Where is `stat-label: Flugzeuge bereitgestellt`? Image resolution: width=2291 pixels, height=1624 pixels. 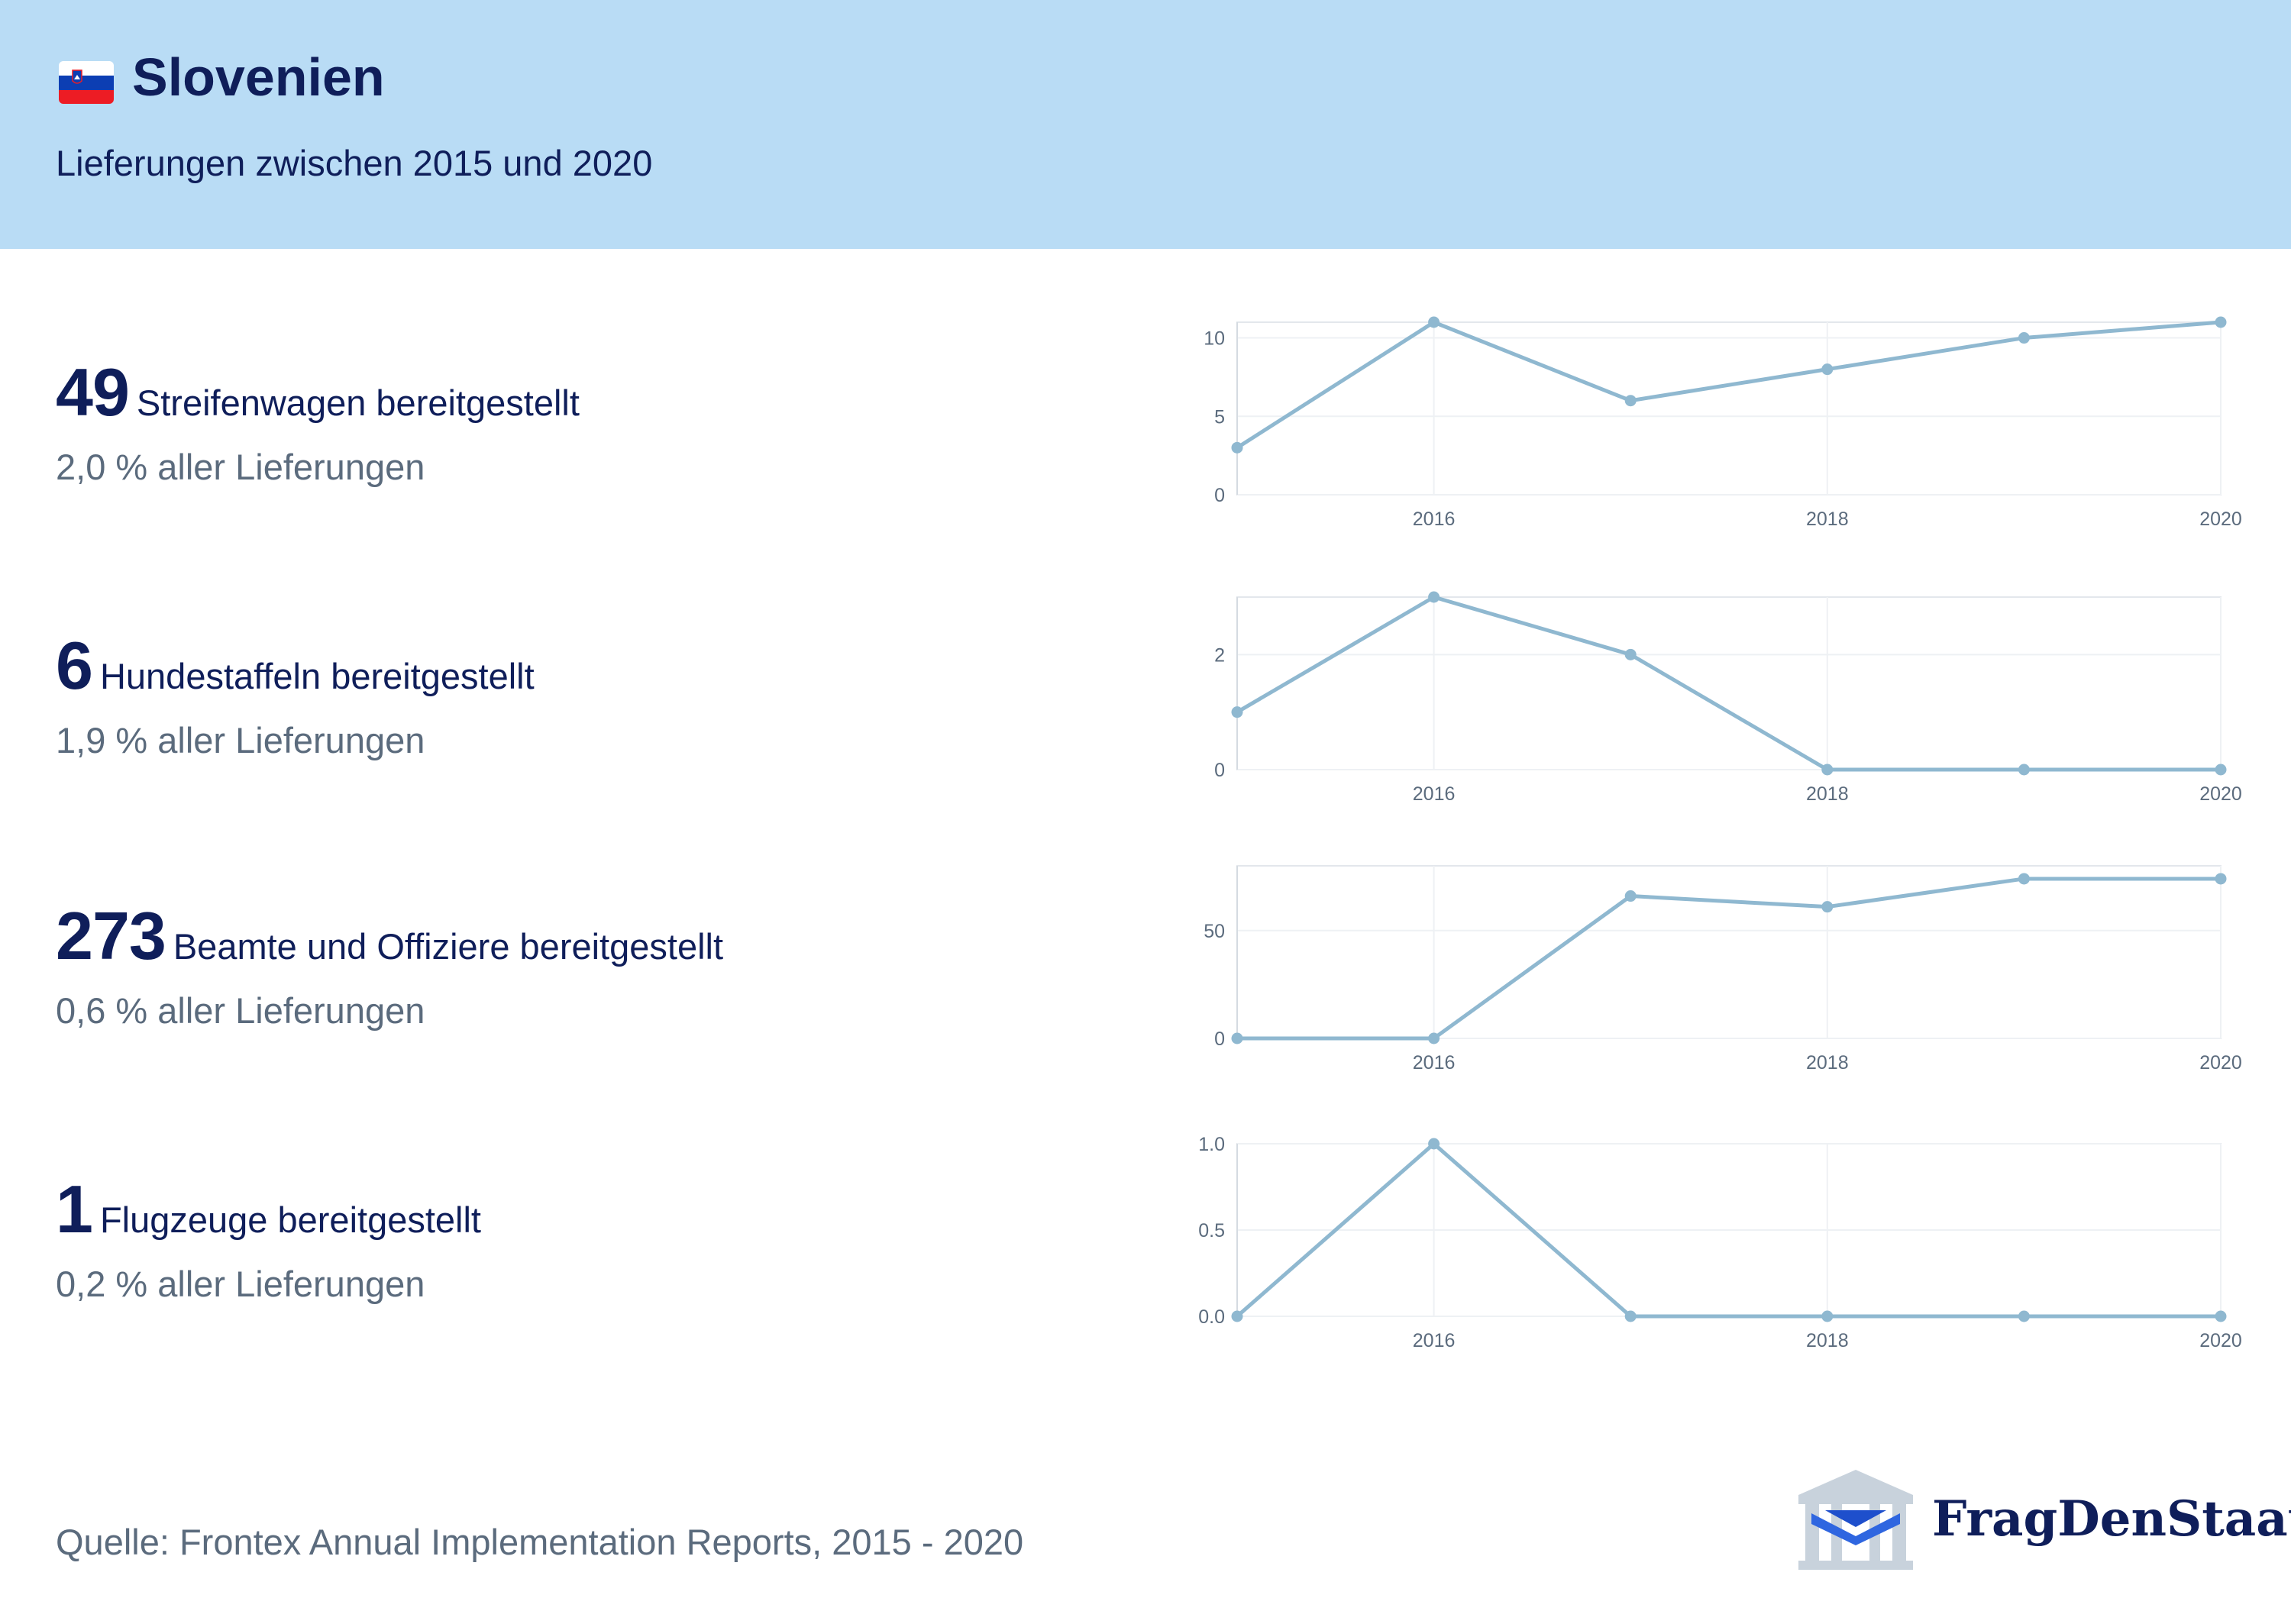 stat-label: Flugzeuge bereitgestellt is located at coordinates (290, 1219).